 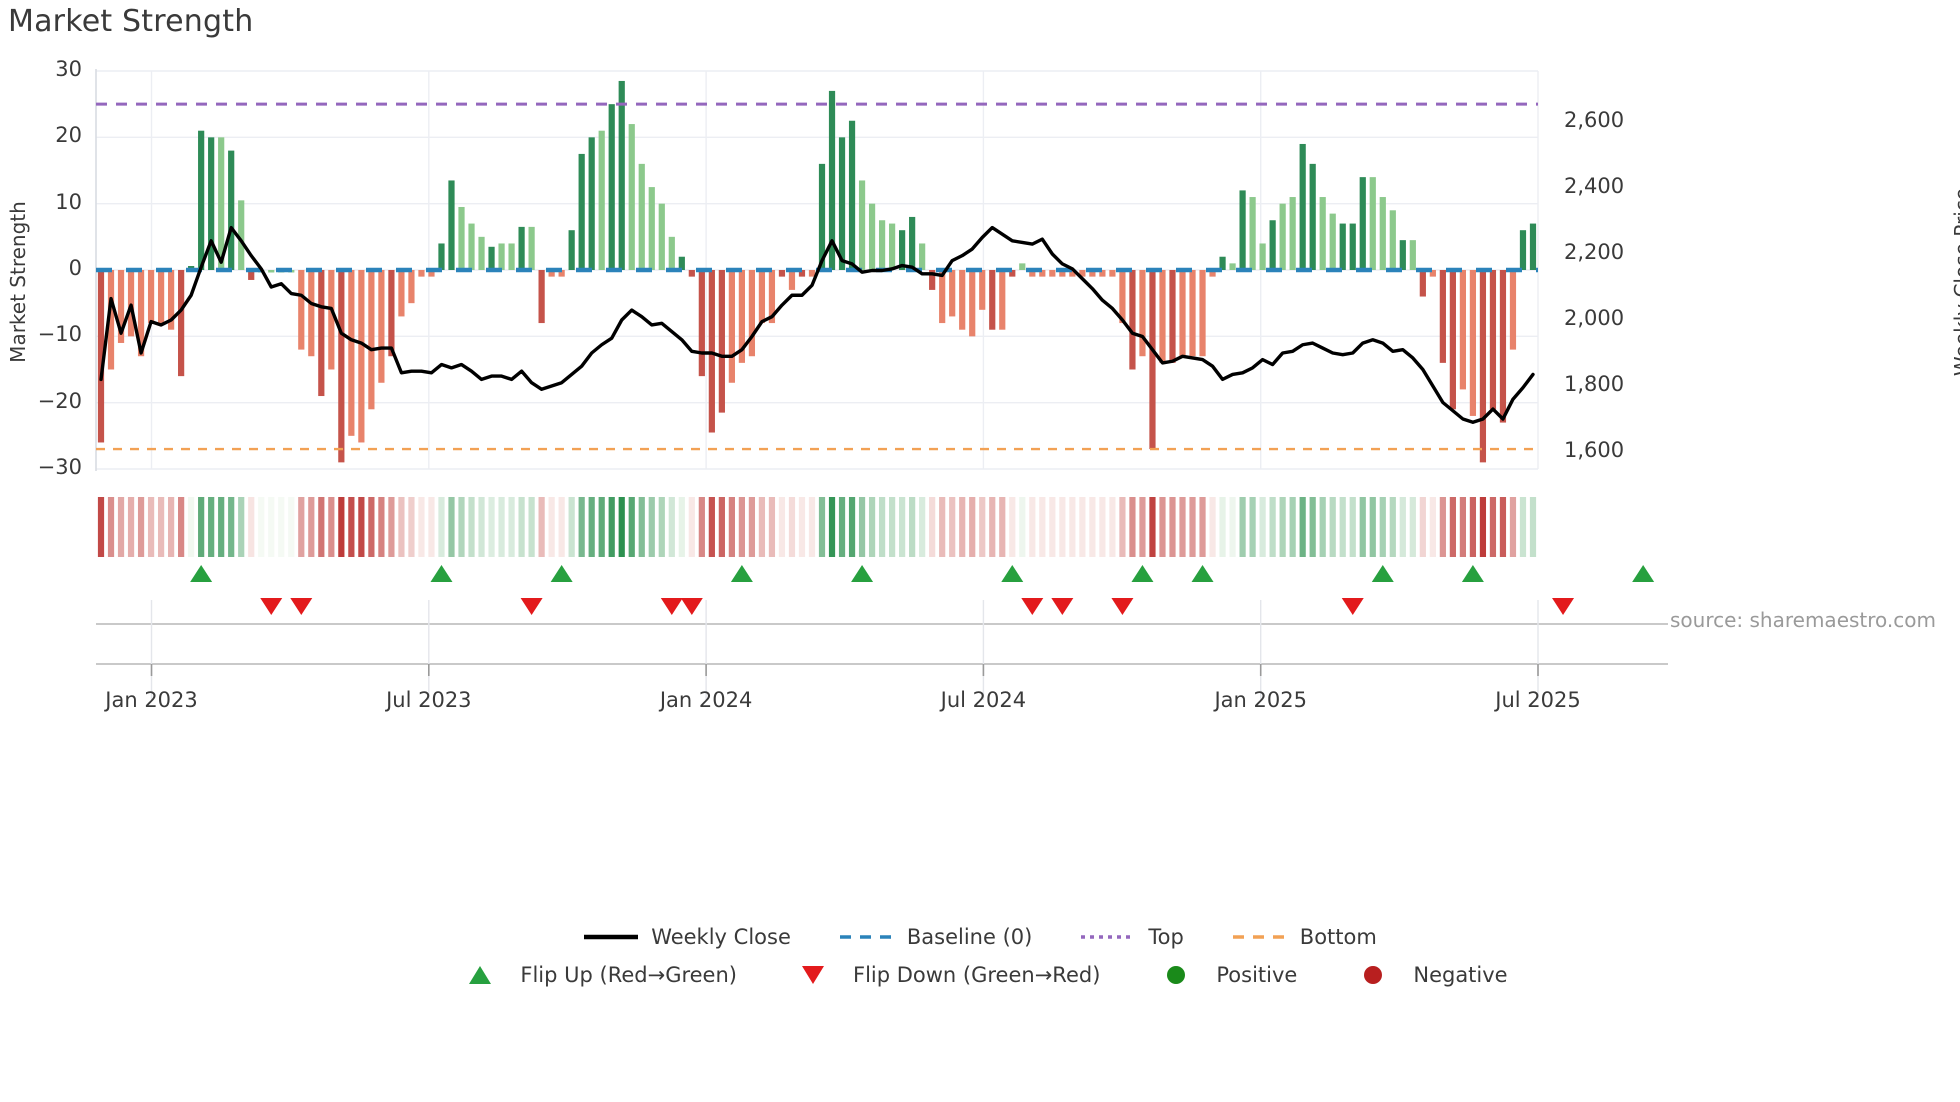 What do you see at coordinates (942, 975) in the screenshot?
I see `legend-item: Flip Down (Green→Red)` at bounding box center [942, 975].